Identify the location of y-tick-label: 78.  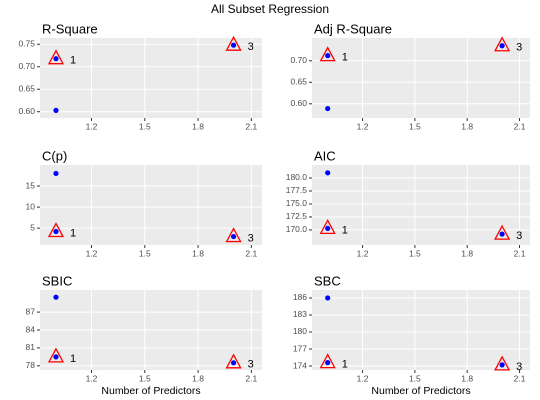
(31, 365).